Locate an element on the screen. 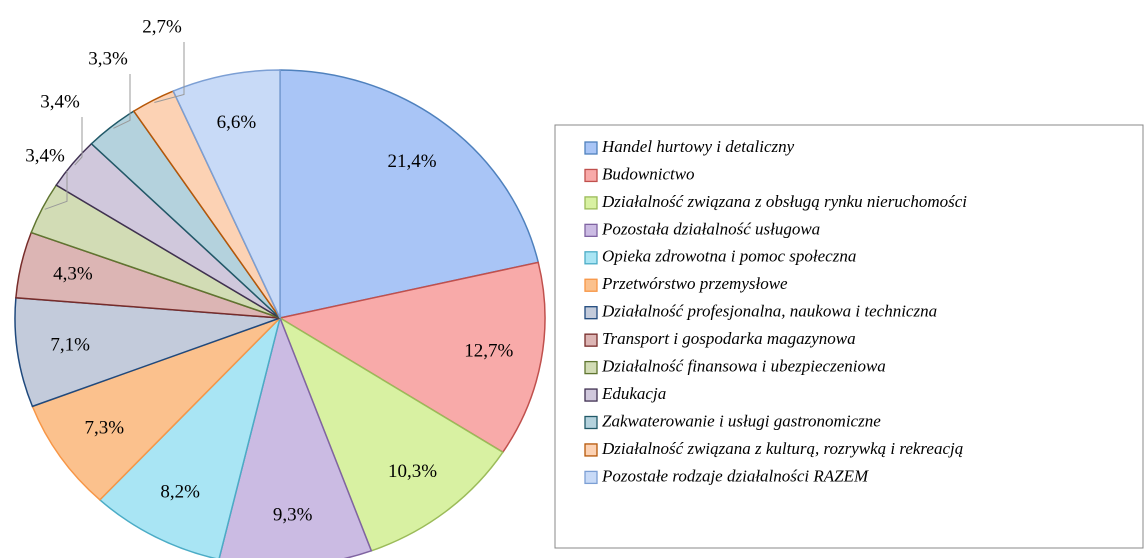 The image size is (1145, 558). data-label: 3,3% is located at coordinates (108, 58).